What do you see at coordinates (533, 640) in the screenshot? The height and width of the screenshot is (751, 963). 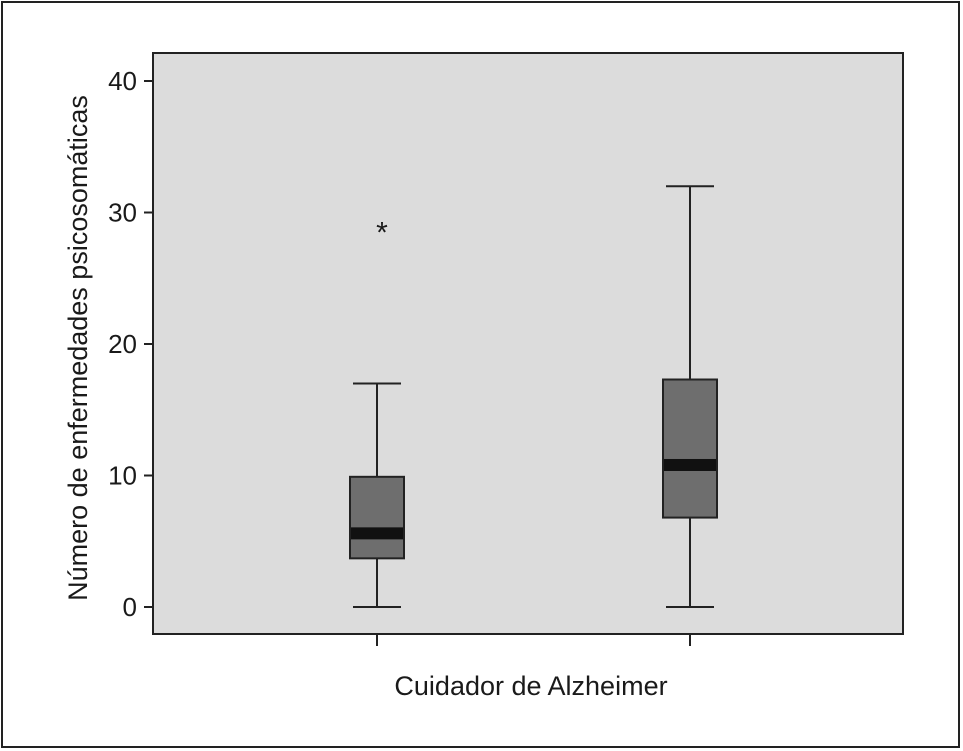 I see `x-axis` at bounding box center [533, 640].